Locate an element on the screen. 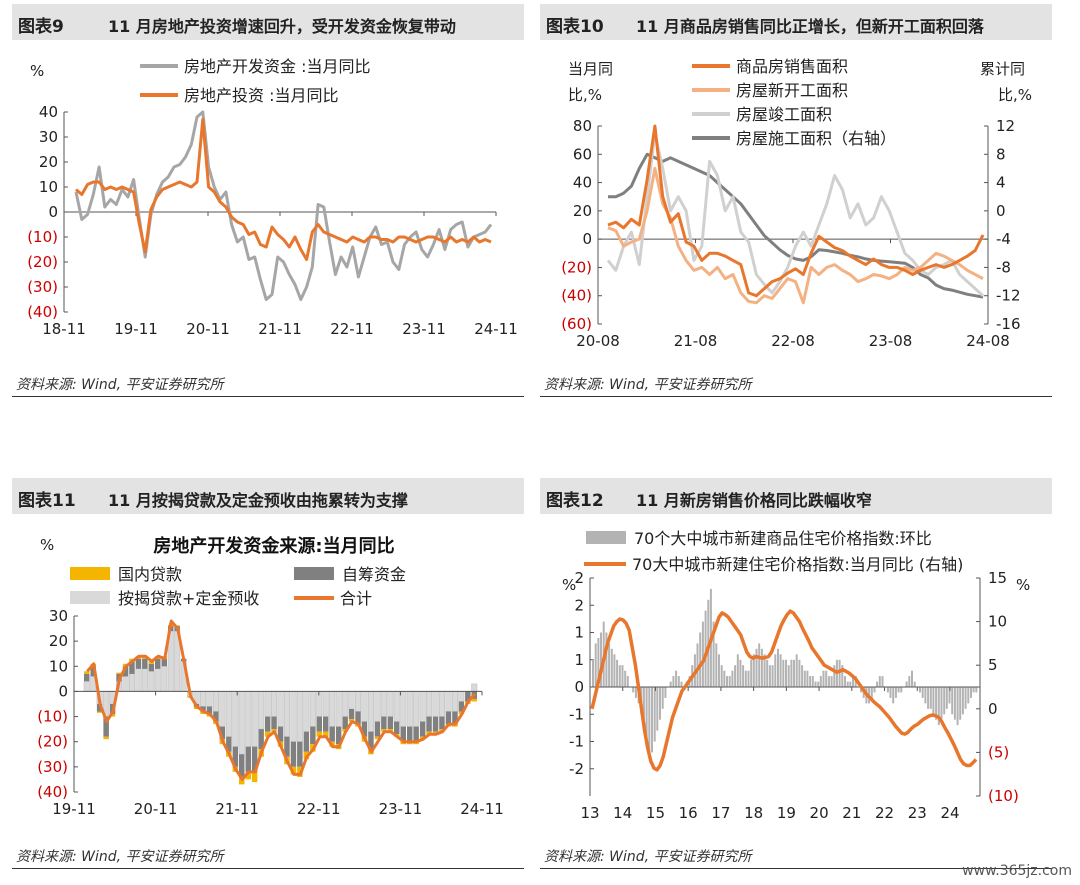  y-tick-label: -2 is located at coordinates (576, 769).